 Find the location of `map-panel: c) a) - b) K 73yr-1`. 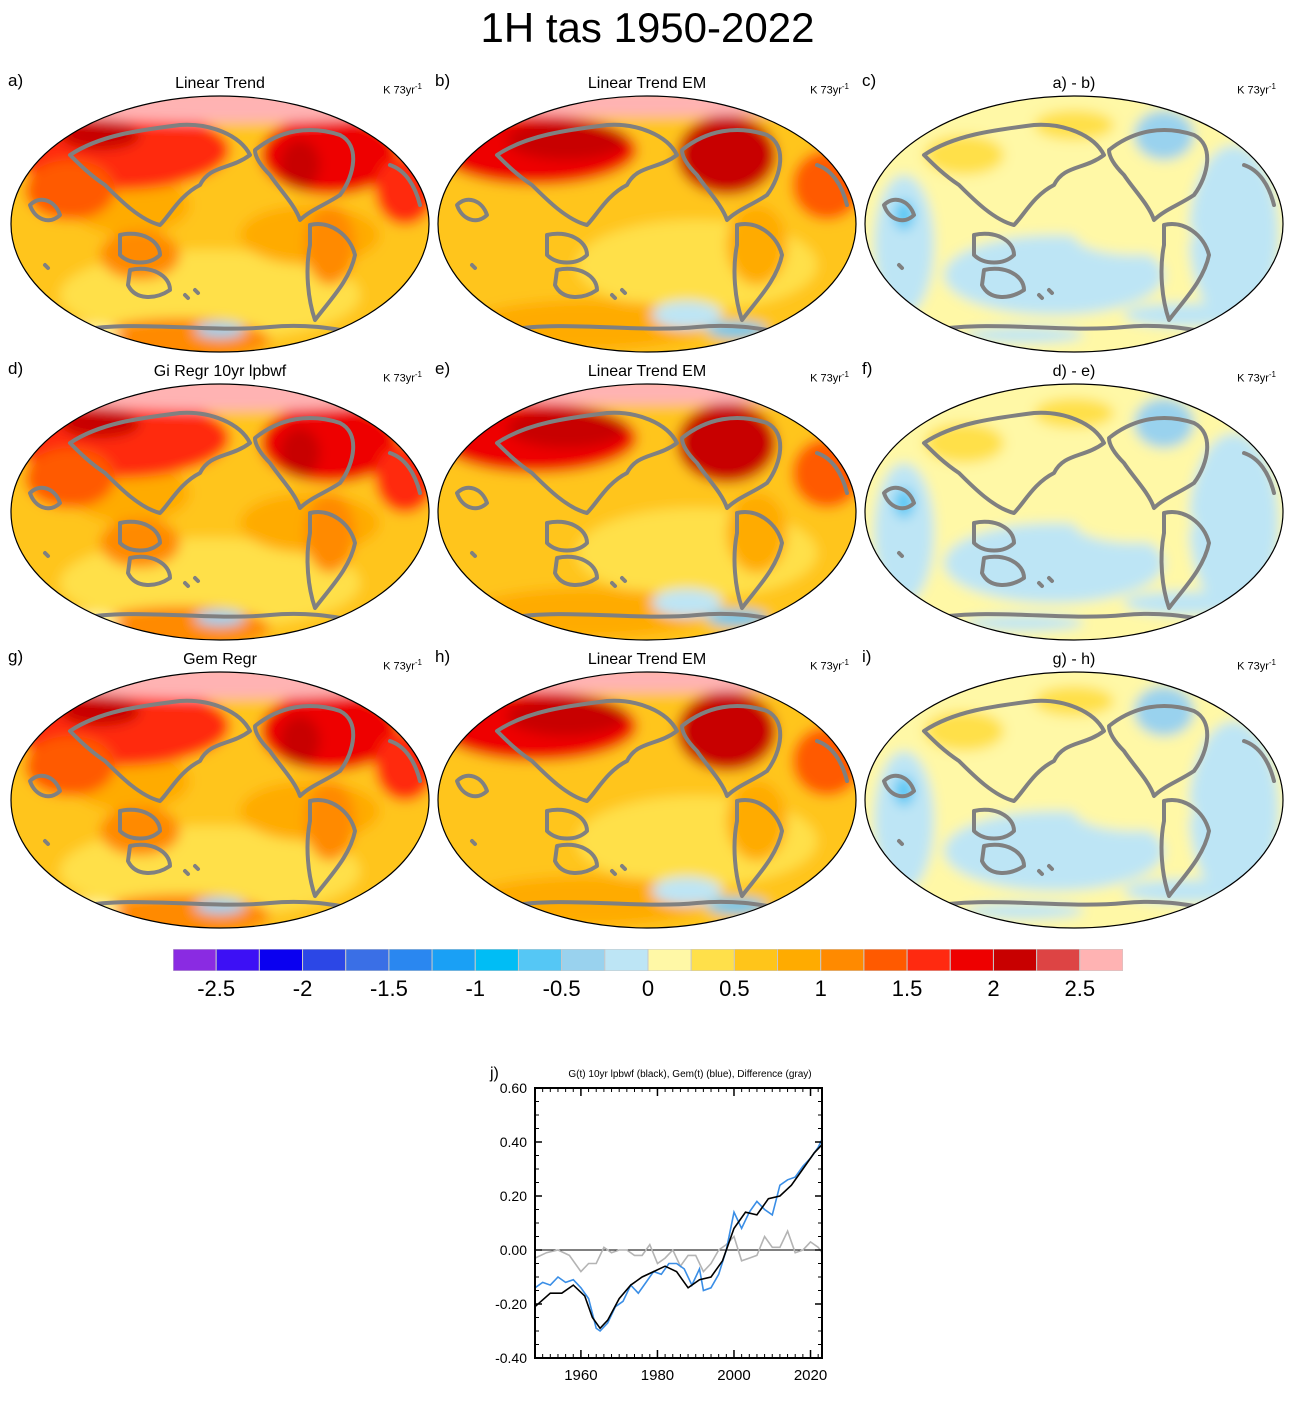

map-panel: c) a) - b) K 73yr-1 is located at coordinates (1073, 212).